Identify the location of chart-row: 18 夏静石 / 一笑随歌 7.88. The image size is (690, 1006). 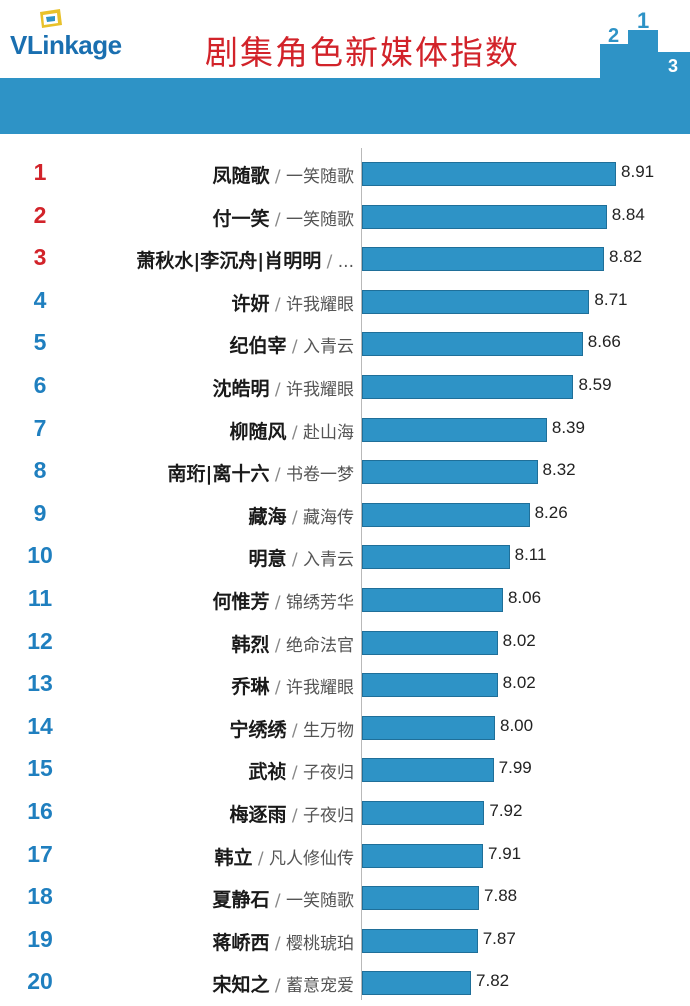
(345, 898).